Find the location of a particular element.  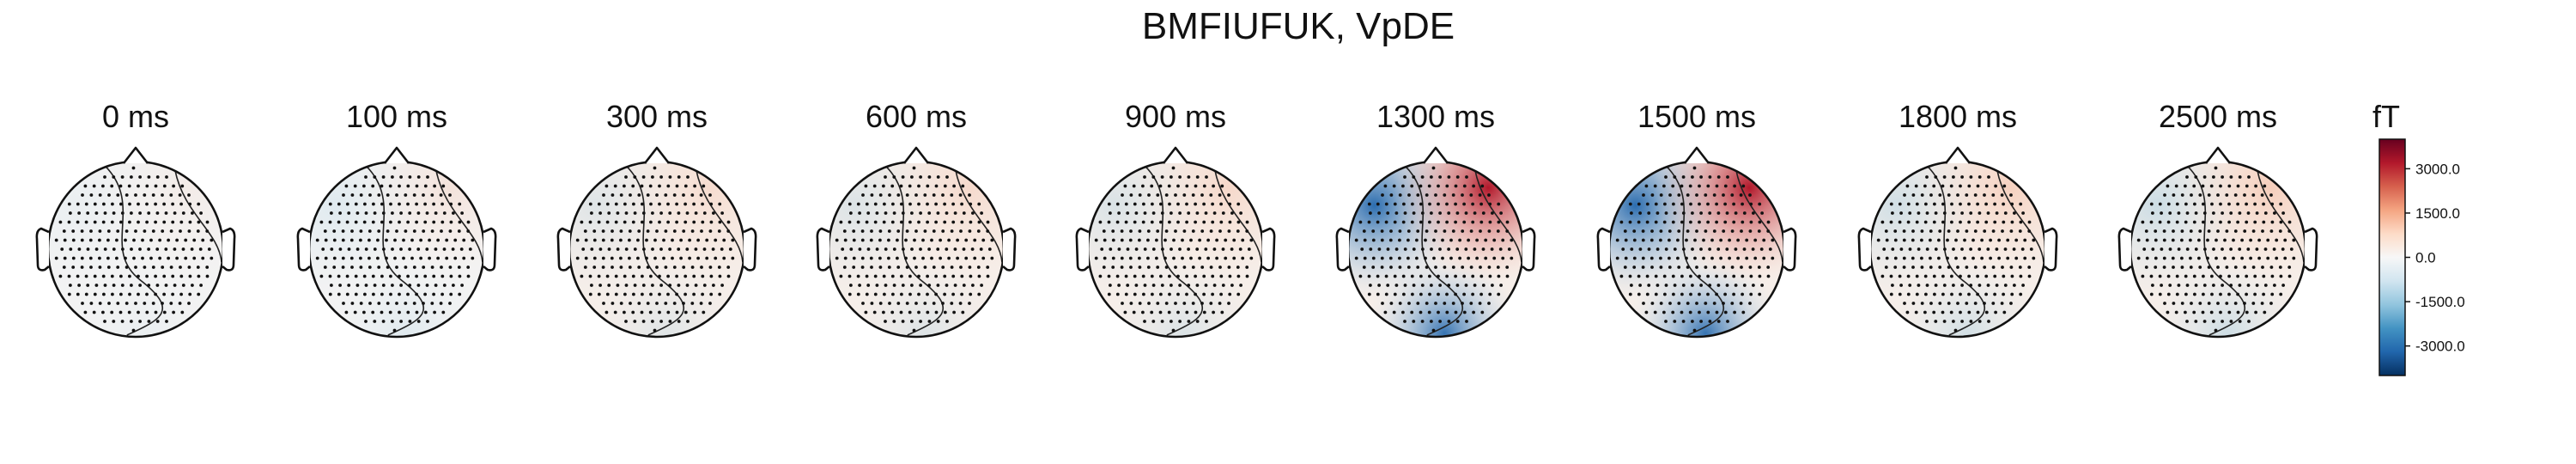

topomap-panel: 600 ms is located at coordinates (917, 219).